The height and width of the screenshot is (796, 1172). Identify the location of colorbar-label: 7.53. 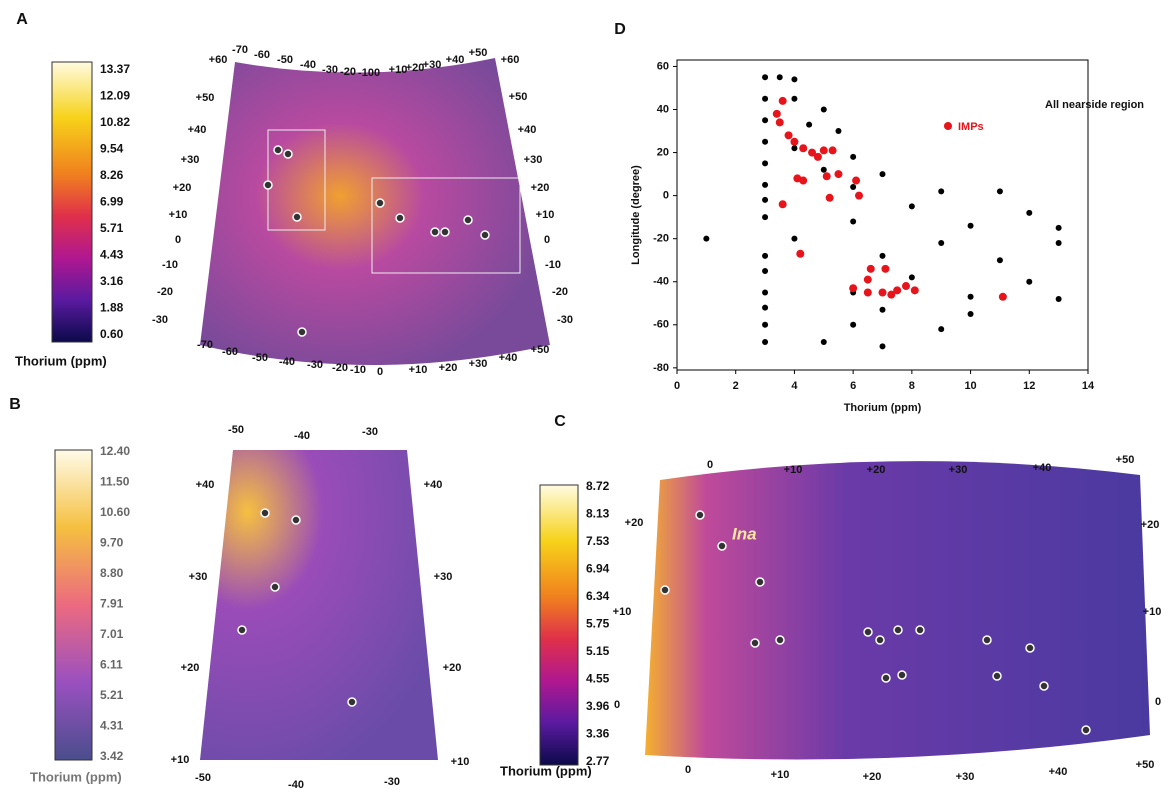
(598, 541).